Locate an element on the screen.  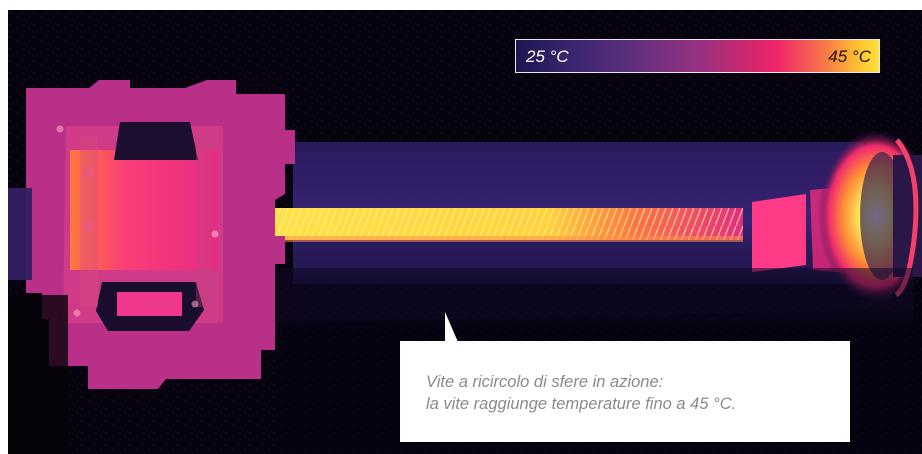
scale-max-label: 45 °C is located at coordinates (849, 56).